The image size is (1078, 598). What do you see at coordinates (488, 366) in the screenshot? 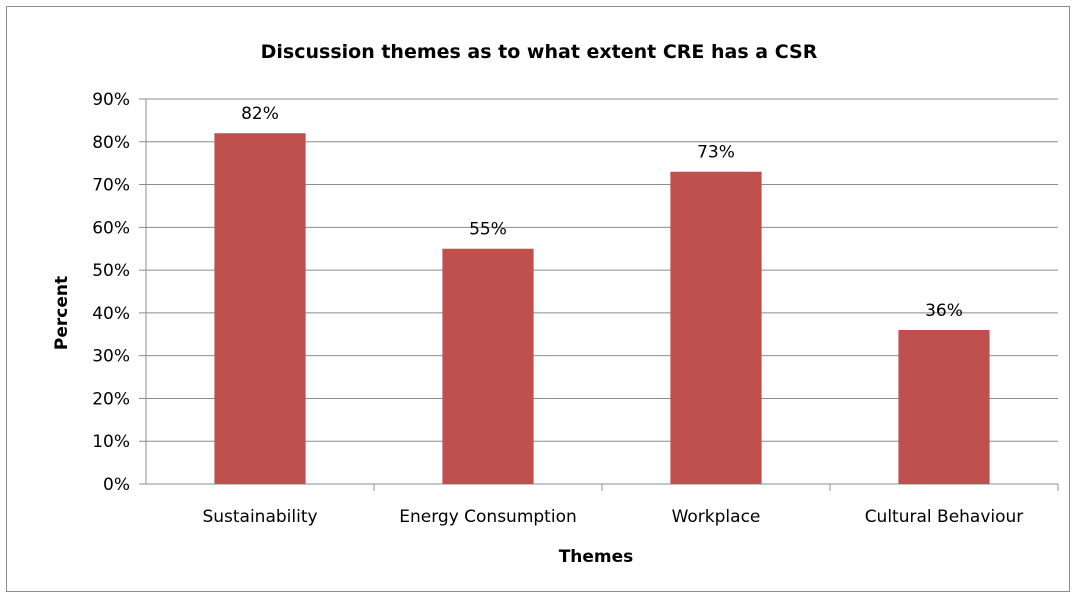
I see `bar-energy-consumption` at bounding box center [488, 366].